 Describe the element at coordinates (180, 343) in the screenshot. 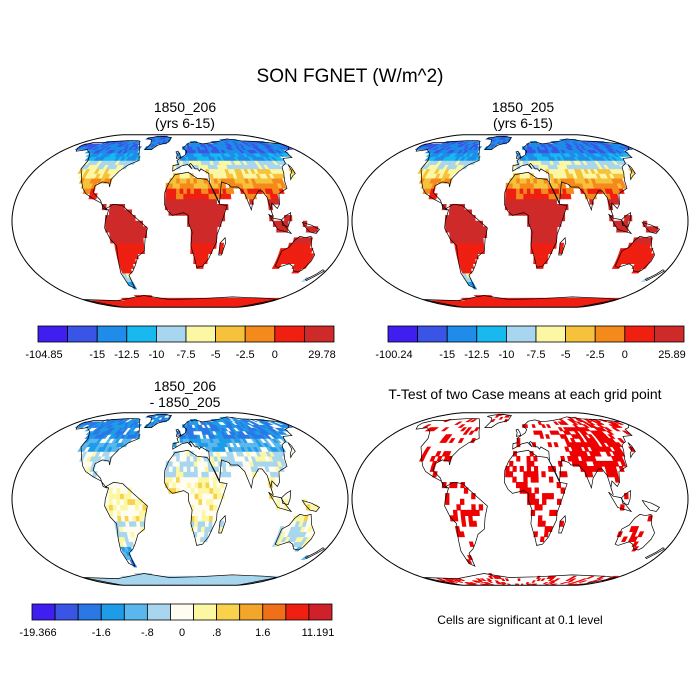

I see `colorbar-panel-1: -104.85 -15 -12.5 -10 -7.5 -5 -2.5 0 29.78` at that location.